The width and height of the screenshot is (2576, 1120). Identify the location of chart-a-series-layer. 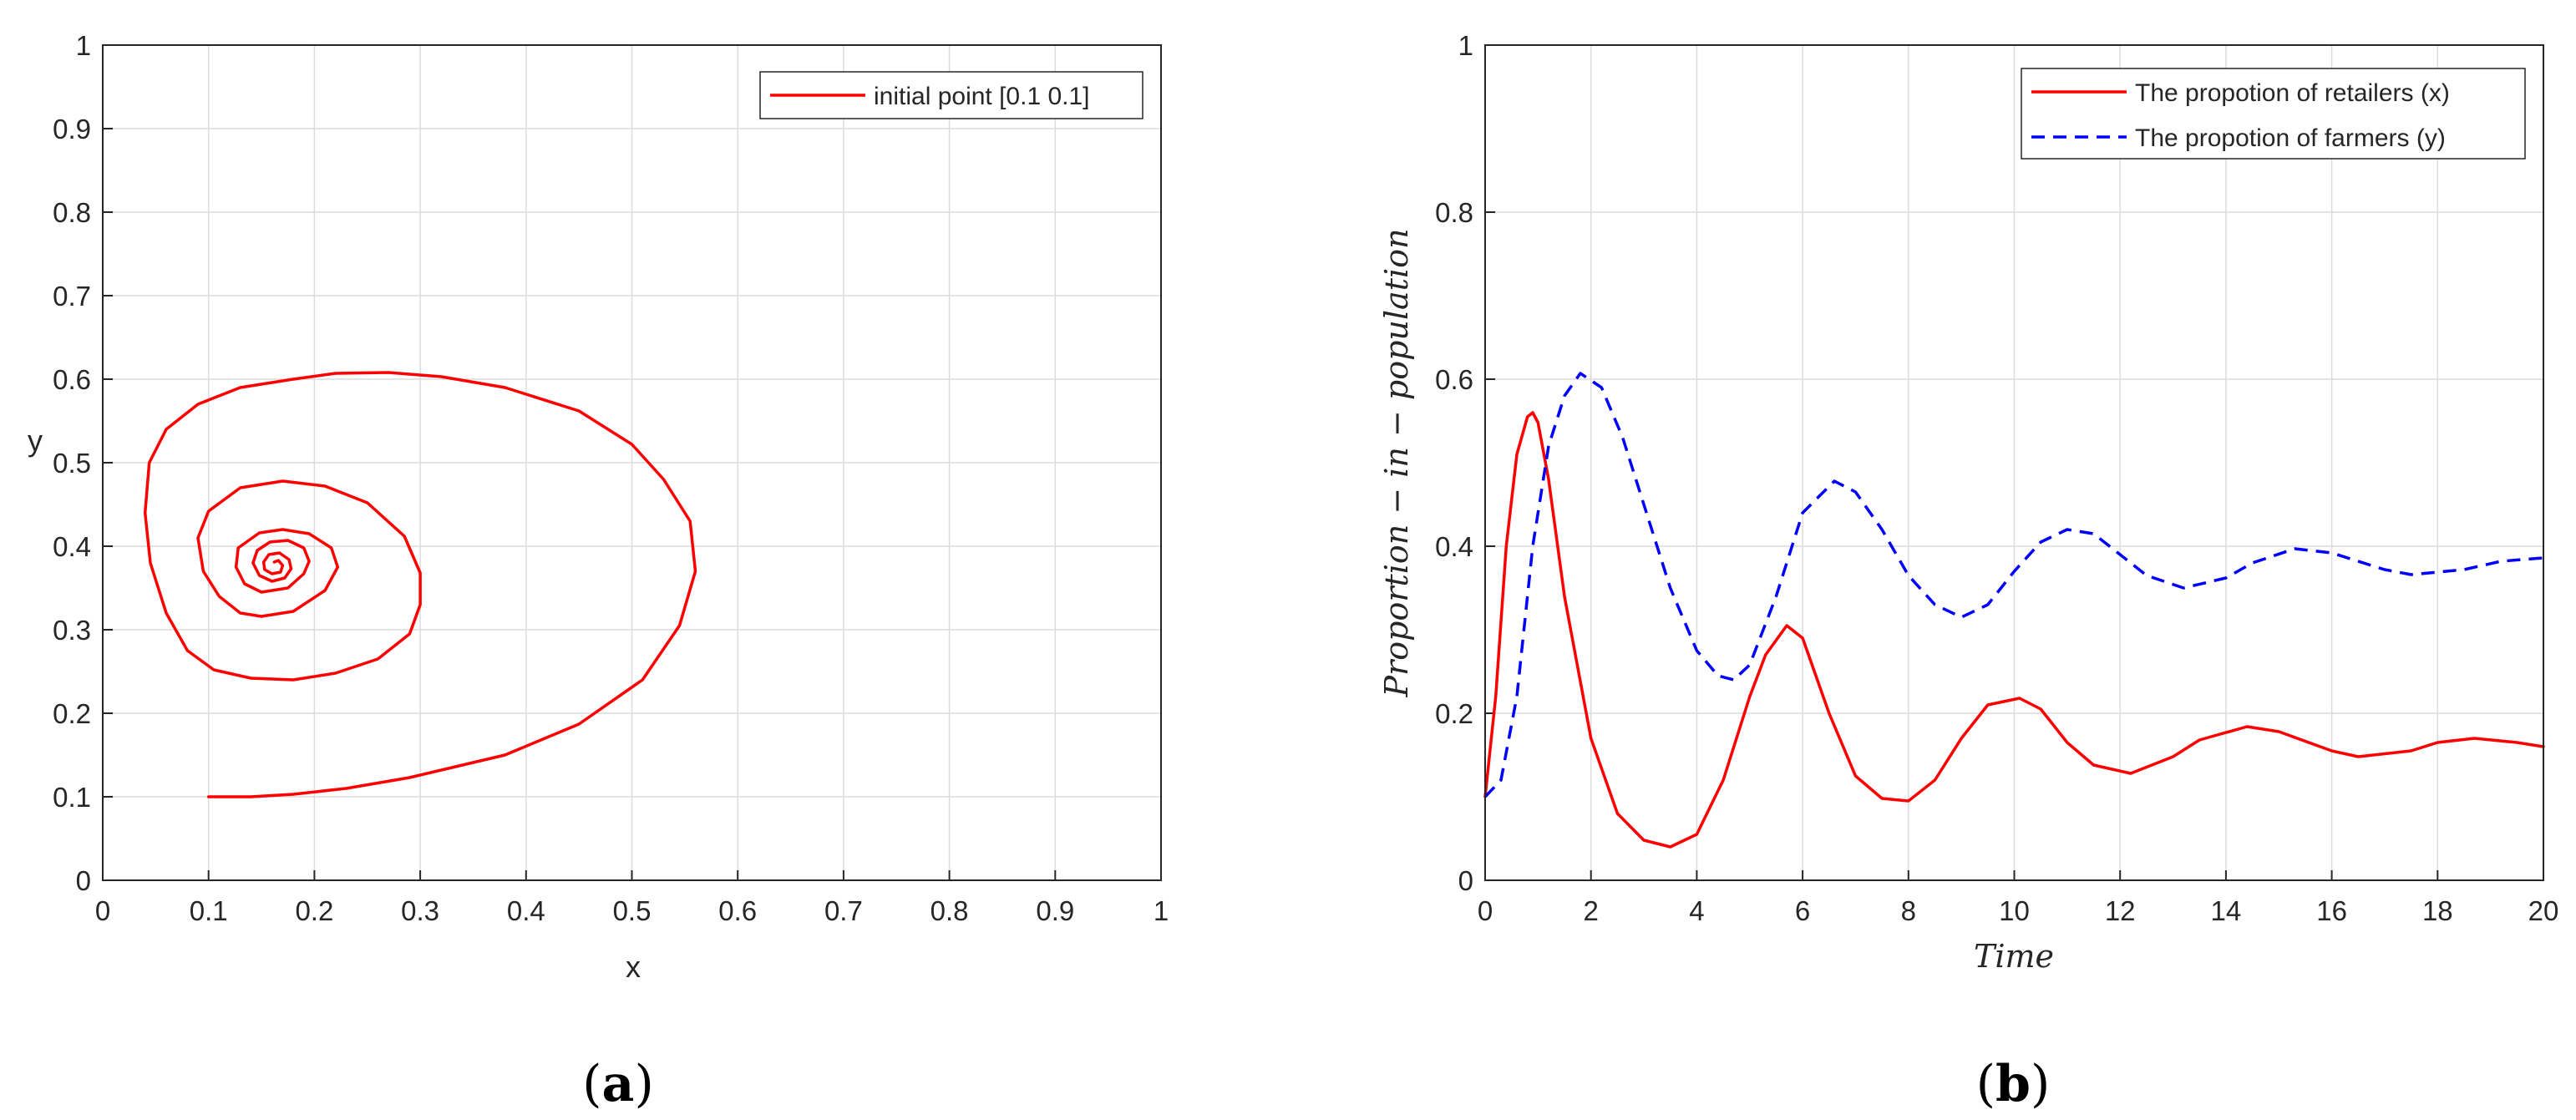
(420, 584).